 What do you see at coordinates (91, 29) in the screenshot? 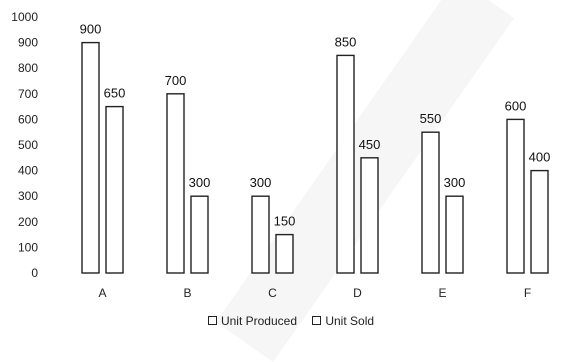
I see `data-label-unit-produced-a: 900` at bounding box center [91, 29].